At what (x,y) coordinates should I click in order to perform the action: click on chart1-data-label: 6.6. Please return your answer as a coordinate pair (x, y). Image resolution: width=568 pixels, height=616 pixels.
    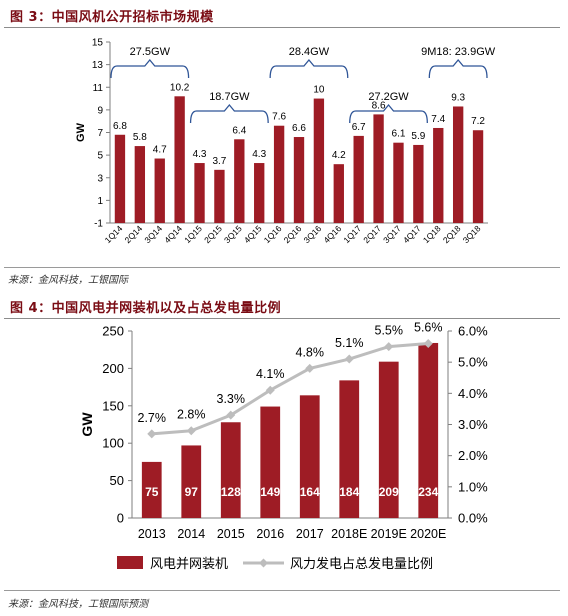
    Looking at the image, I should click on (299, 128).